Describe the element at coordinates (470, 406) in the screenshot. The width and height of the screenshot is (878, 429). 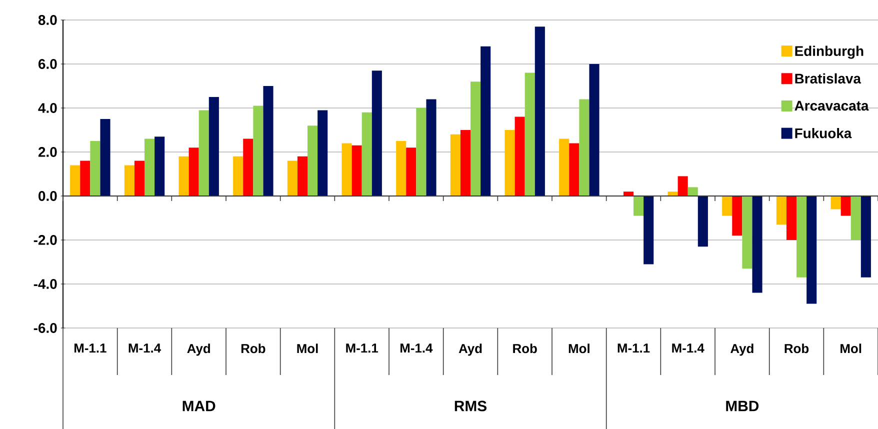
I see `text: RMS` at that location.